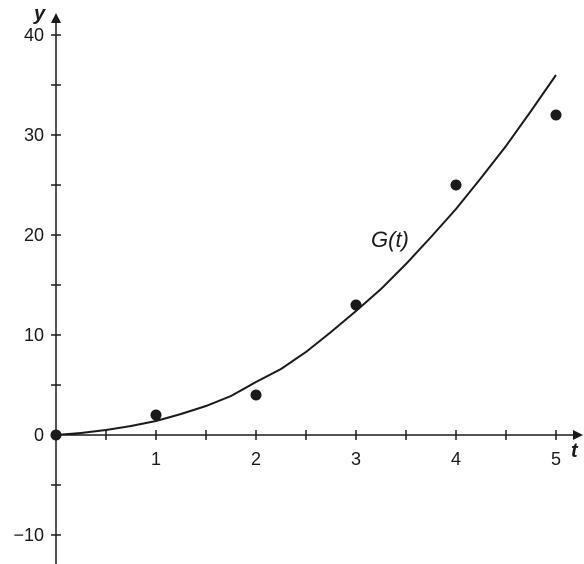 The width and height of the screenshot is (584, 564). What do you see at coordinates (39, 14) in the screenshot?
I see `y-axis-label: y` at bounding box center [39, 14].